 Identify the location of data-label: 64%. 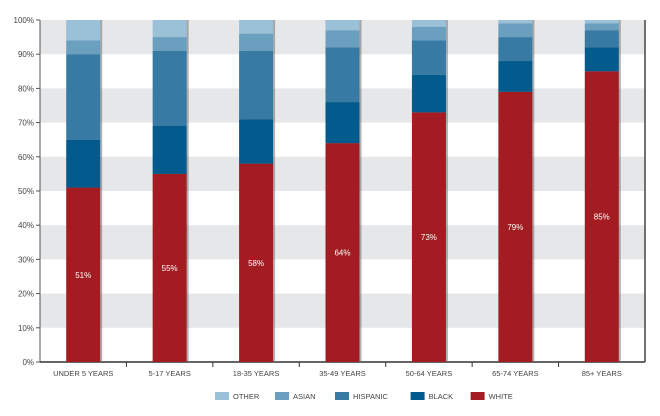
(342, 253).